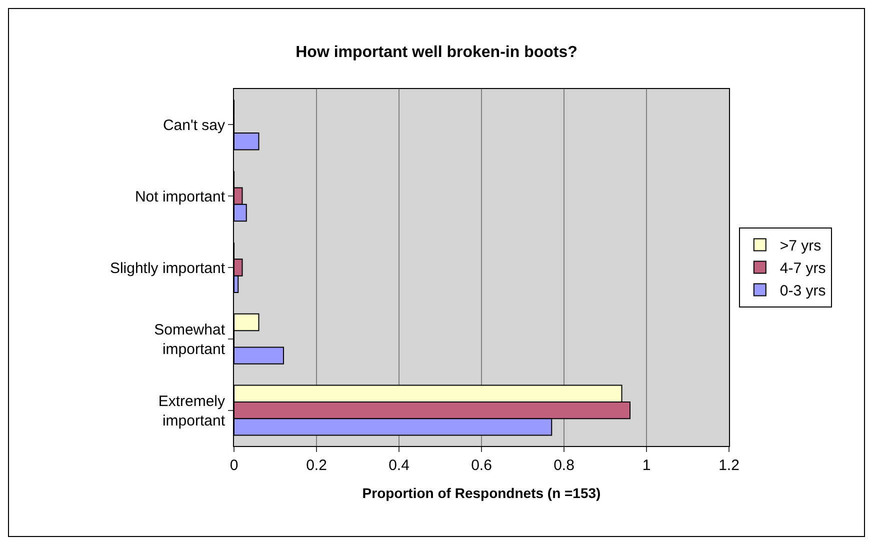  I want to click on legend-label: 0-3 yrs, so click(803, 291).